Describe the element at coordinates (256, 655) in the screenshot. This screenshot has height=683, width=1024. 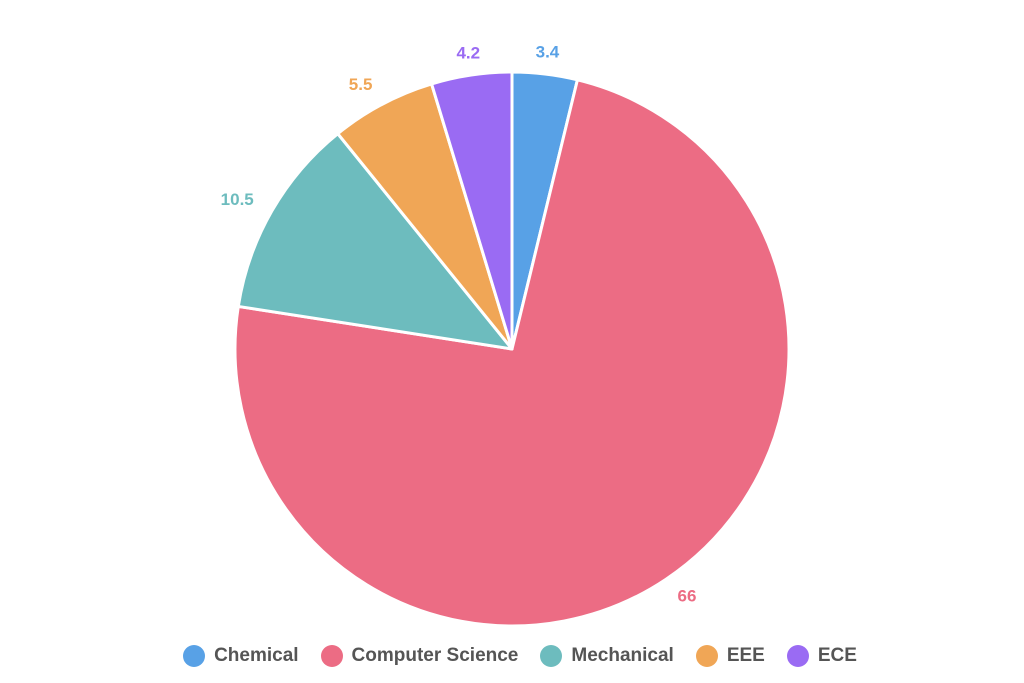
I see `legend-label-chemical: Chemical` at that location.